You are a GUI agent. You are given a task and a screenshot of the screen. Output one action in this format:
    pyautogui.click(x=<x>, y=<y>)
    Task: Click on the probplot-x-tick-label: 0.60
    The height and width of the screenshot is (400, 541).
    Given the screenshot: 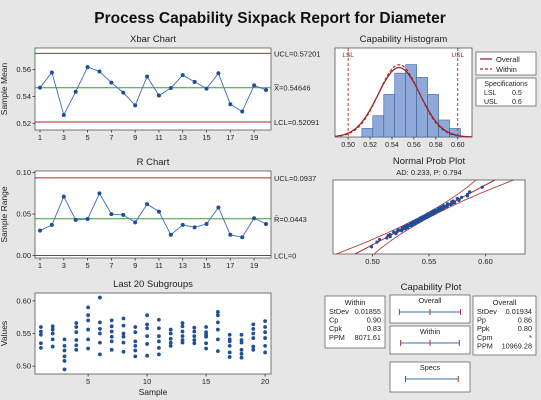 What is the action you would take?
    pyautogui.click(x=485, y=261)
    